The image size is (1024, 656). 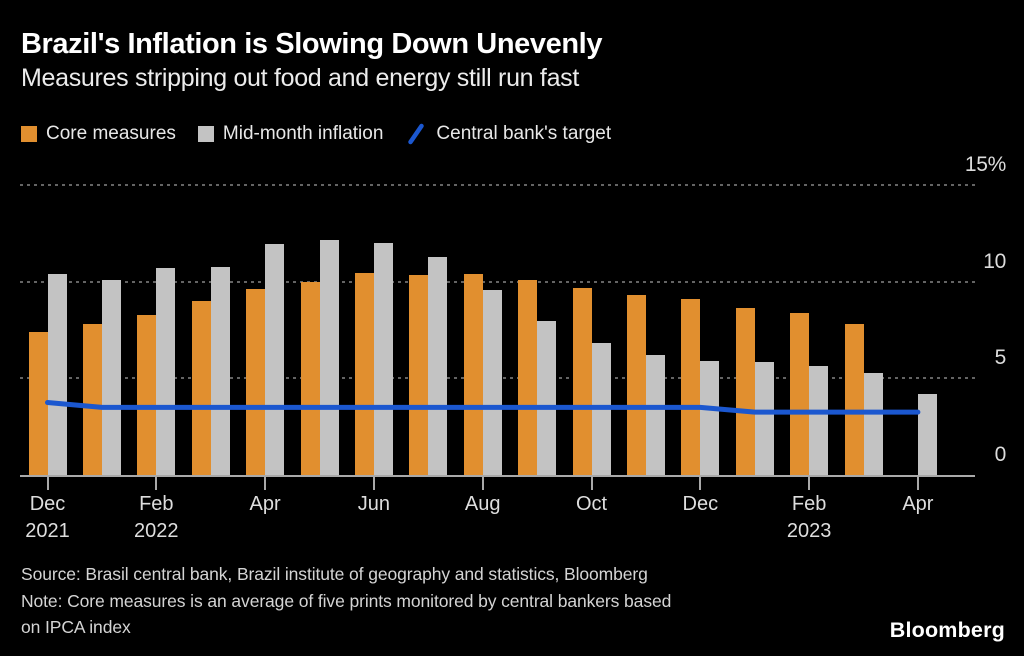 I want to click on bar-core-apr-2022, so click(x=256, y=382).